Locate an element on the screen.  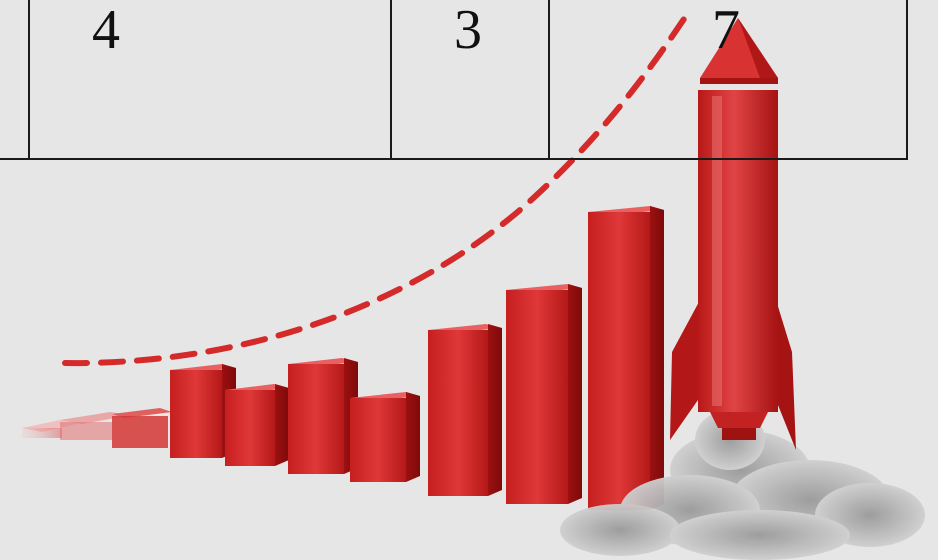
table-cell is located at coordinates (14, 79).